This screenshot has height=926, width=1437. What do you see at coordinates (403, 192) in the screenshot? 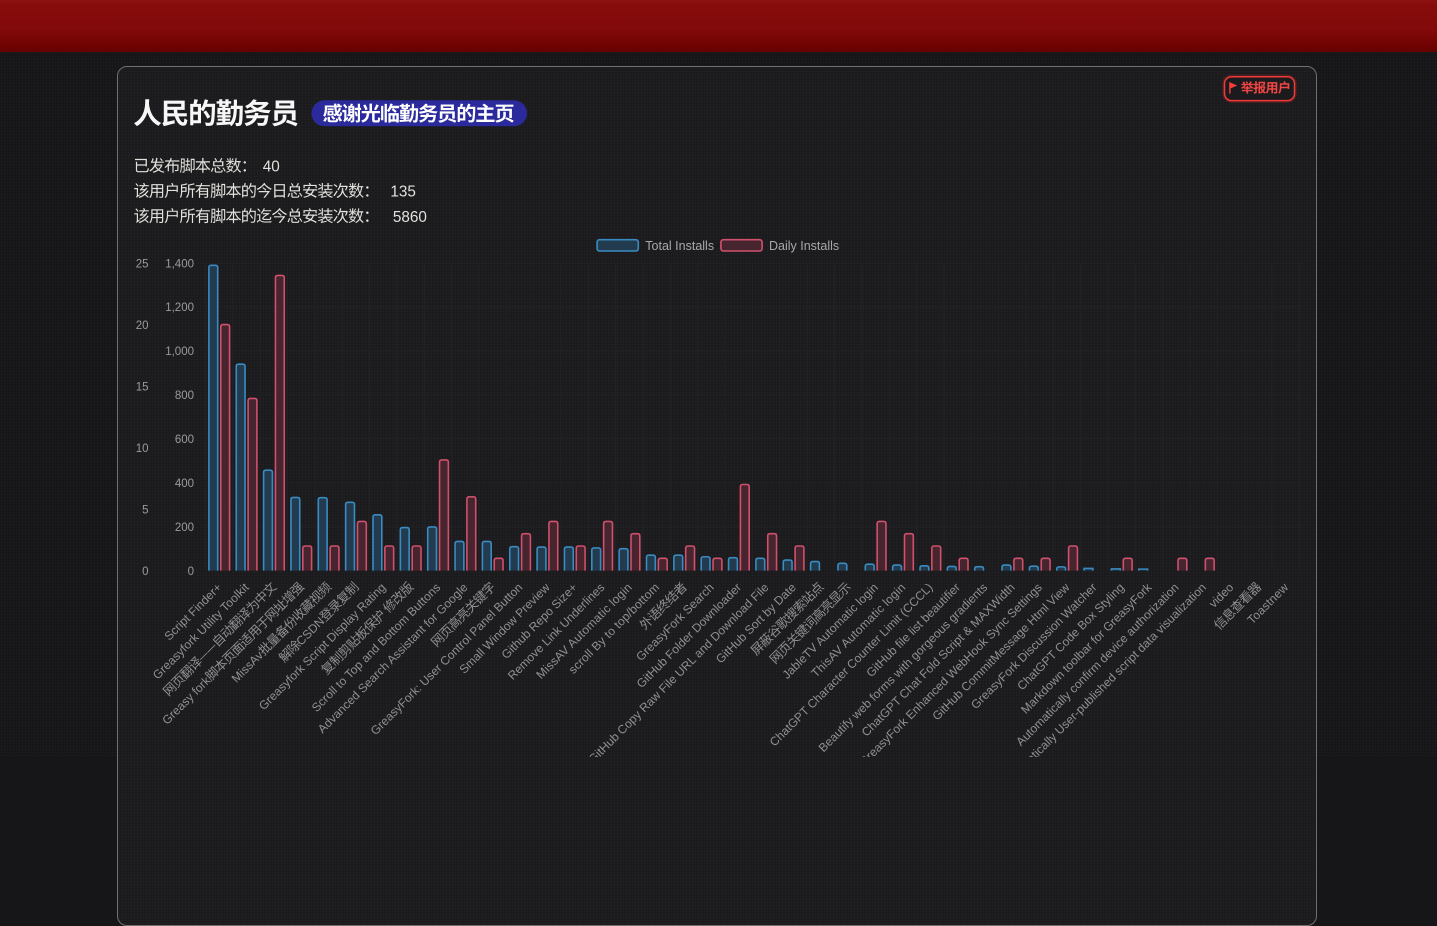
I see `svg-text: 135` at bounding box center [403, 192].